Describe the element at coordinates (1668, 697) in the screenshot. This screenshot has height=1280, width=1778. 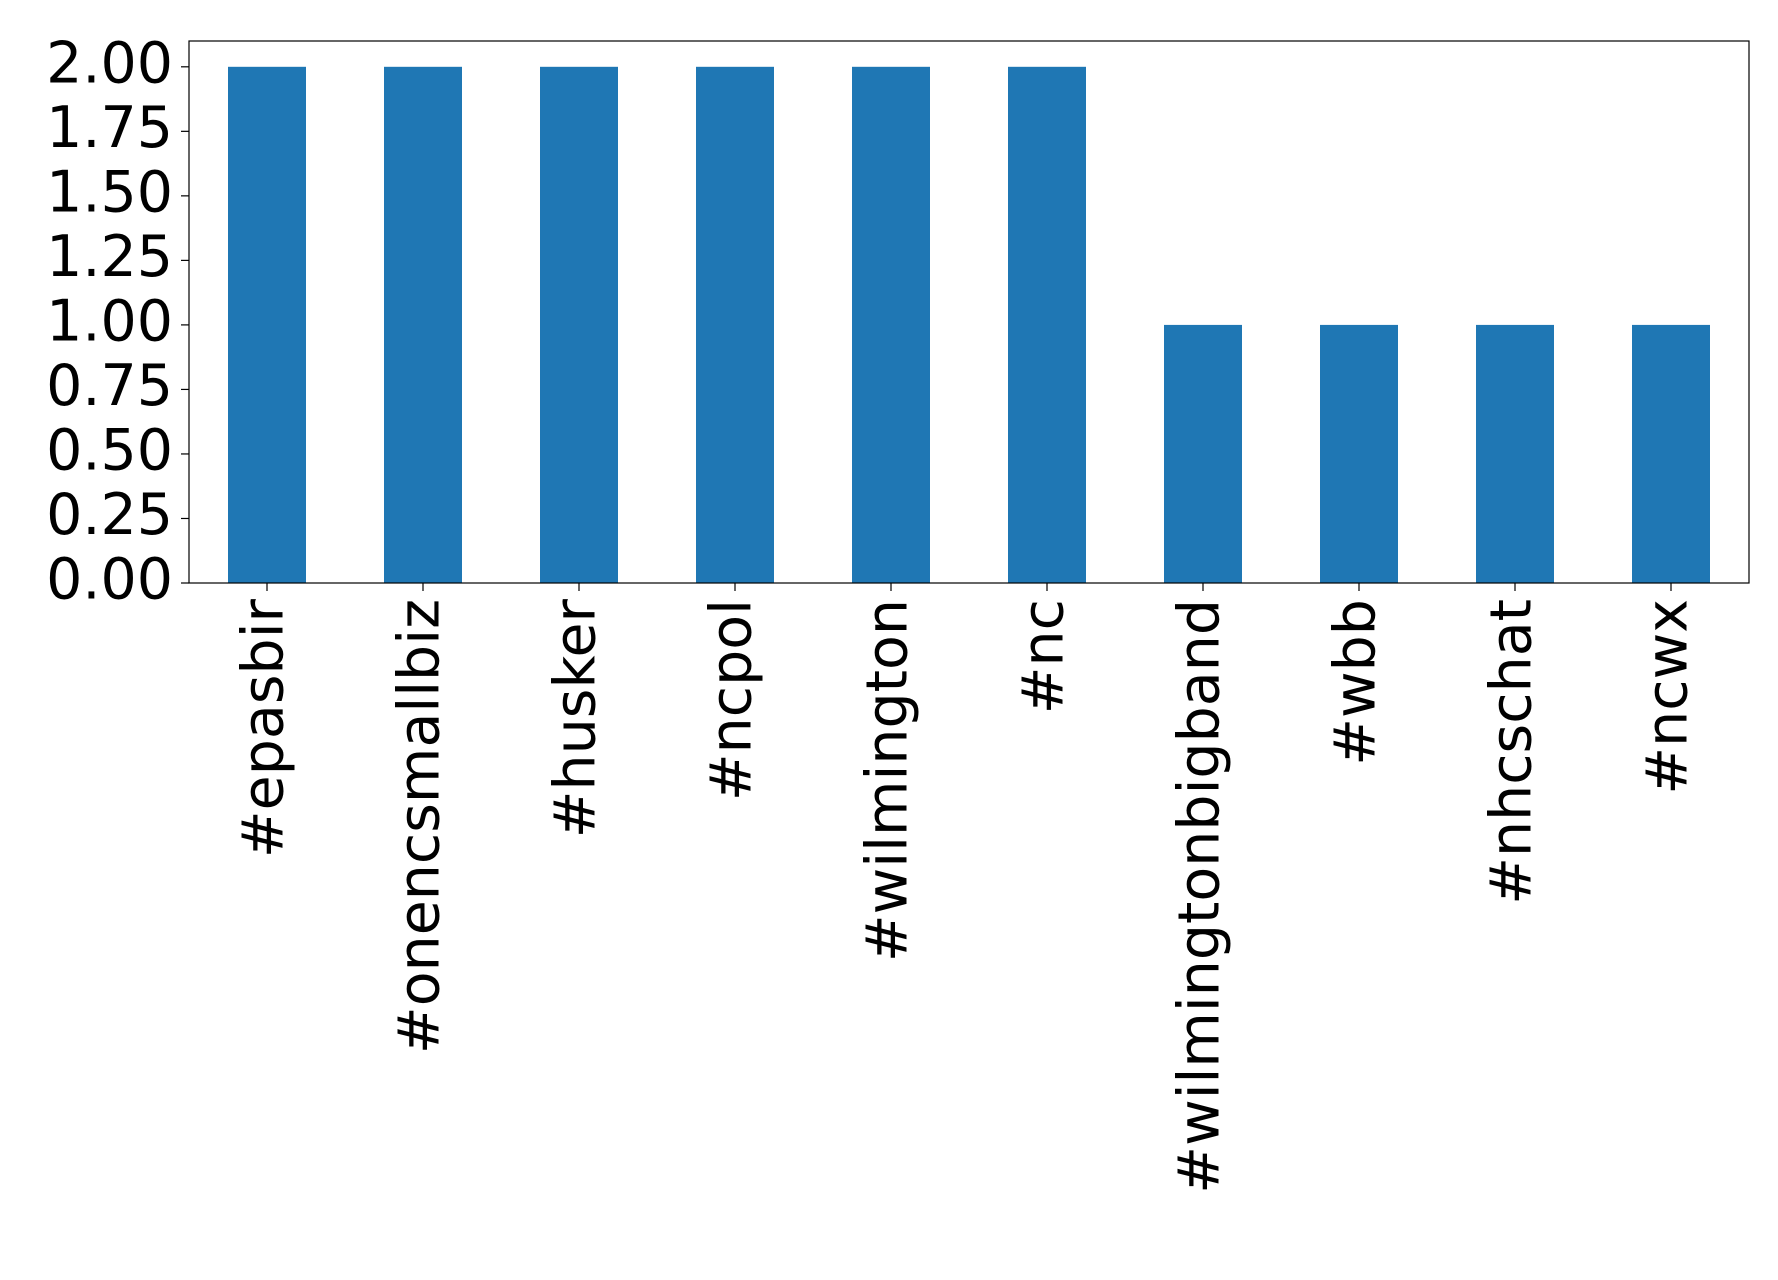
I see `x-tick-label: #ncwx` at that location.